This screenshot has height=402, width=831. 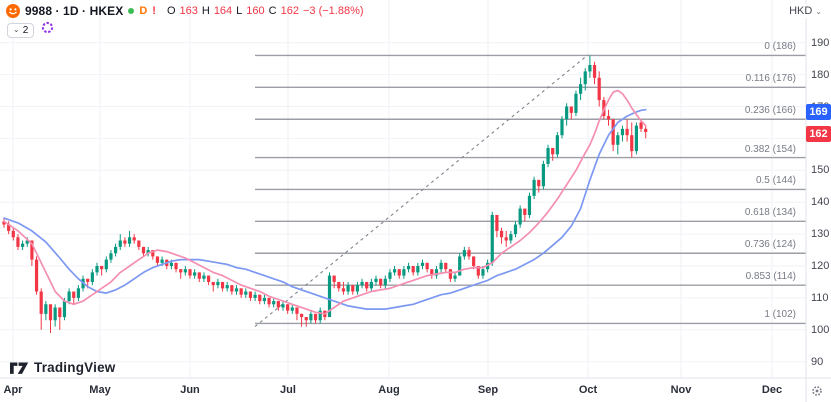 What do you see at coordinates (780, 315) in the screenshot?
I see `fib-level-label: 1 (102)` at bounding box center [780, 315].